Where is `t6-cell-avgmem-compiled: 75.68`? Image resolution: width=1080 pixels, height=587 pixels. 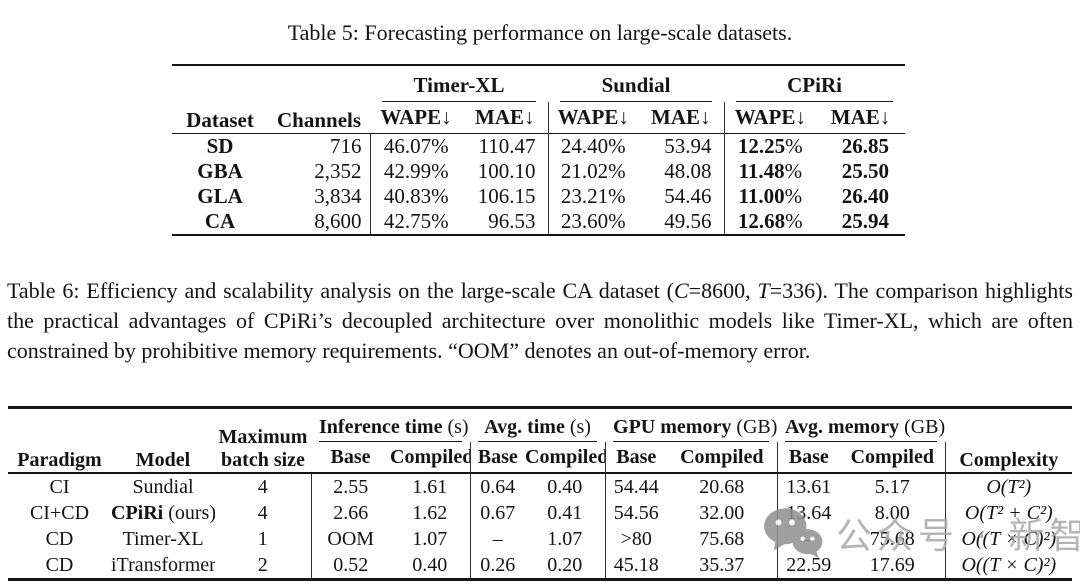
t6-cell-avgmem-compiled: 75.68 is located at coordinates (892, 538).